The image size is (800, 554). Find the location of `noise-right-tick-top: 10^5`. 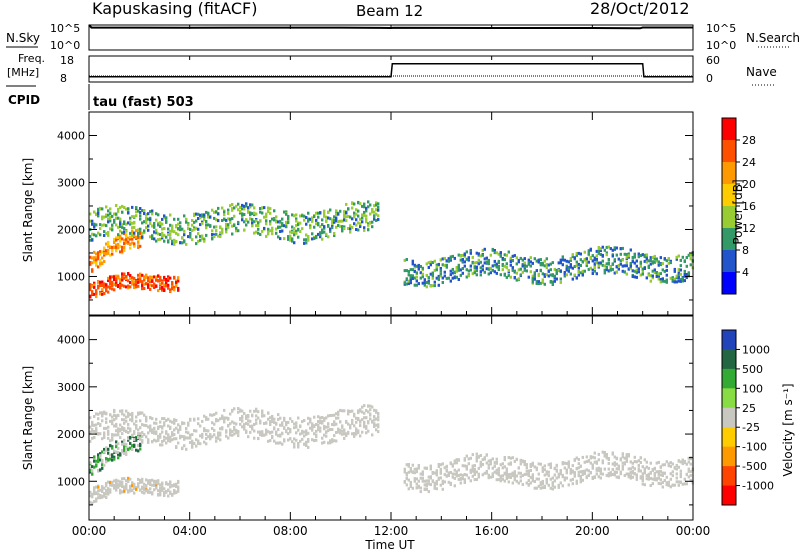

noise-right-tick-top: 10^5 is located at coordinates (721, 28).